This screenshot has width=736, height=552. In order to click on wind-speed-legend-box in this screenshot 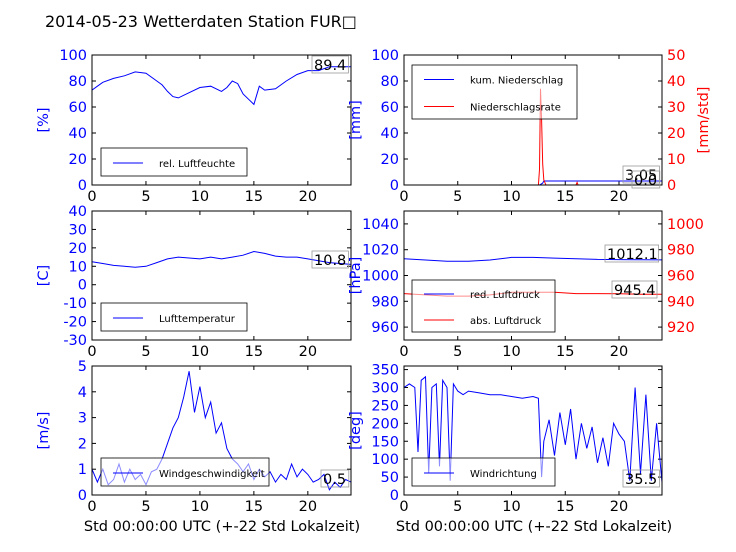, I will do `click(185, 472)`.